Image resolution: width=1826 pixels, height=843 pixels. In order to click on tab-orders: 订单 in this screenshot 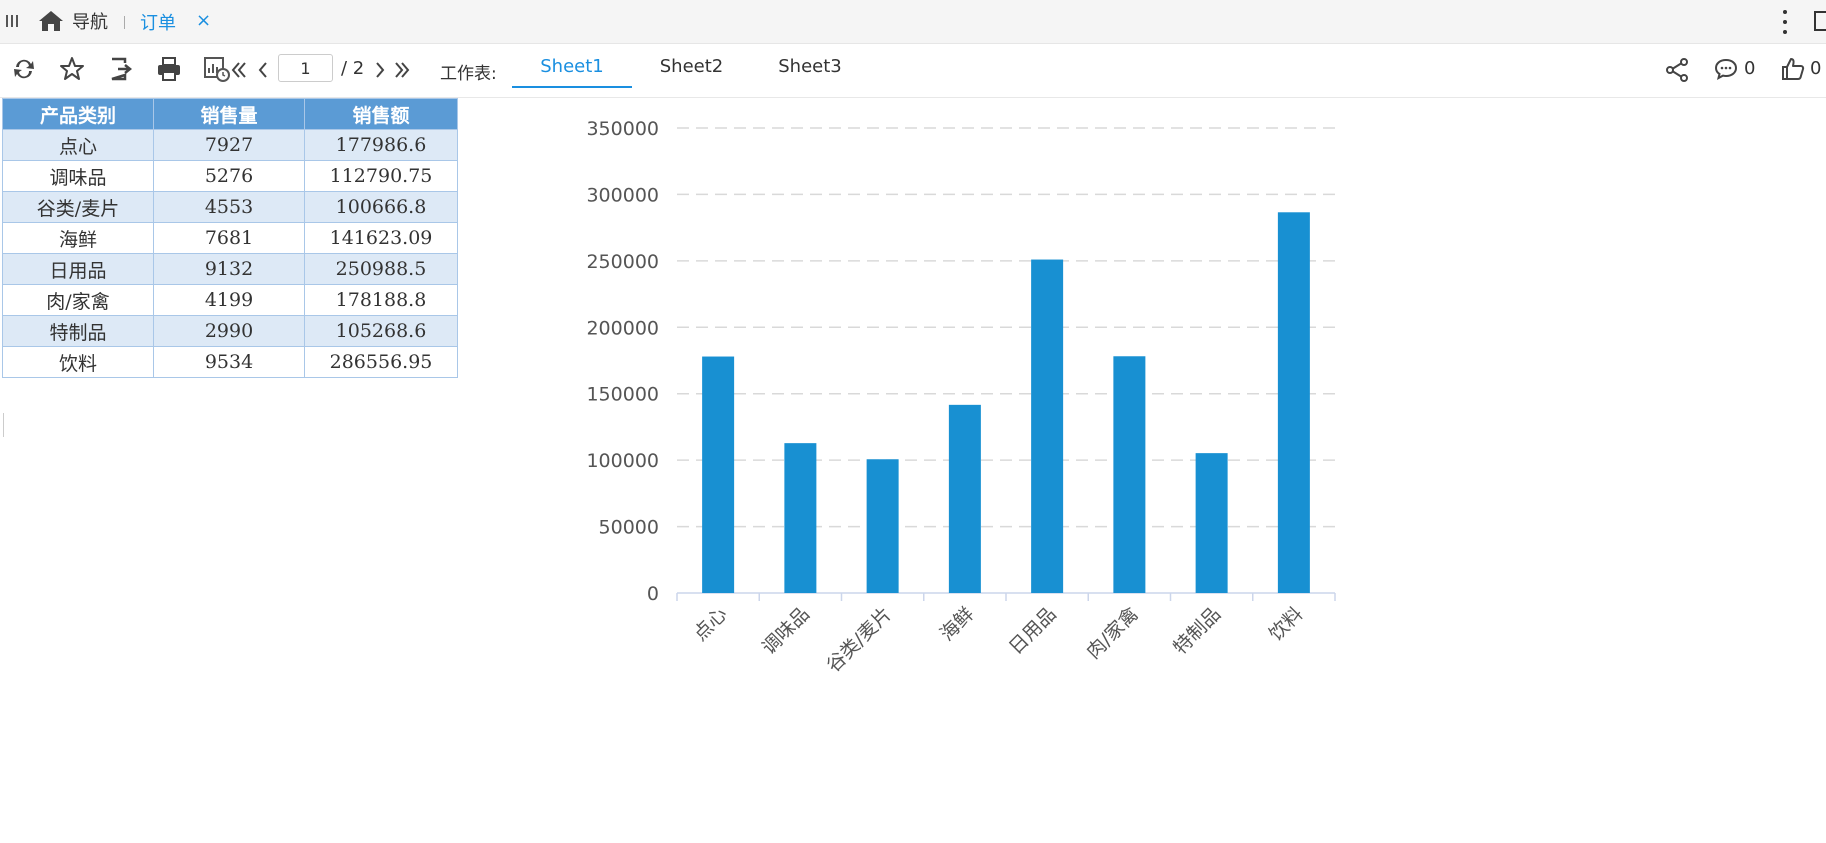, I will do `click(158, 23)`.